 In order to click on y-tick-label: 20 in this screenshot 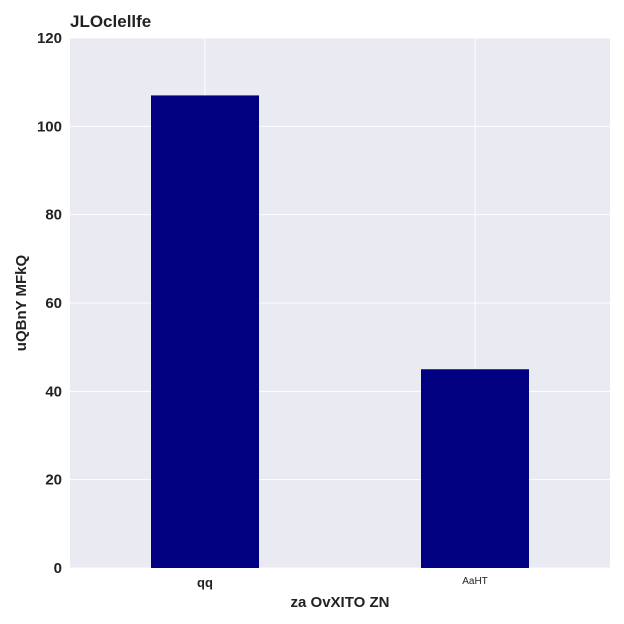, I will do `click(53, 480)`.